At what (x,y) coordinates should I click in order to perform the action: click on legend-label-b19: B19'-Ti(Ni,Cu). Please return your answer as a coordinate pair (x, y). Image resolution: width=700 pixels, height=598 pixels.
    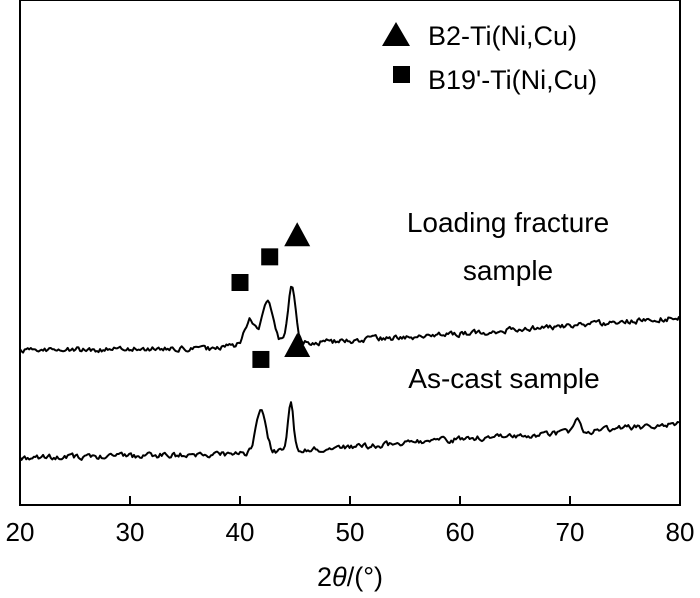
    Looking at the image, I should click on (512, 80).